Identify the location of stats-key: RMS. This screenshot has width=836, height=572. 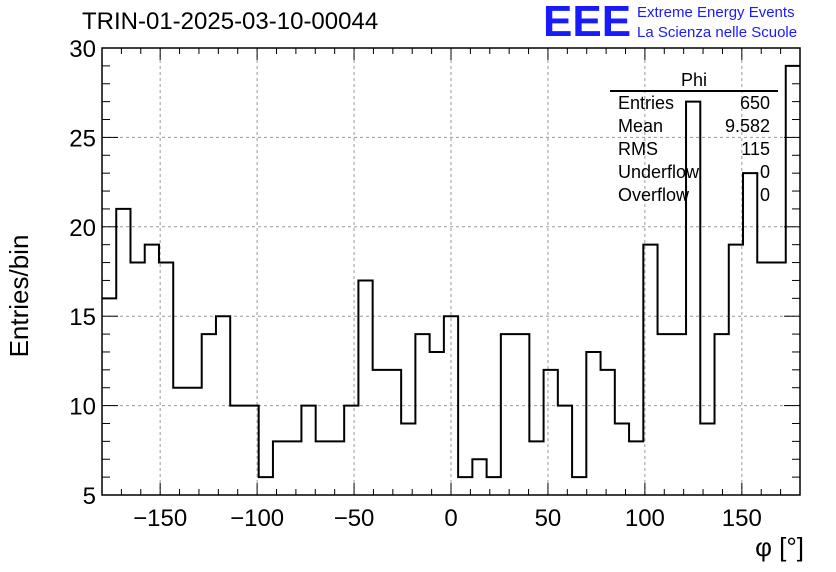
(638, 149).